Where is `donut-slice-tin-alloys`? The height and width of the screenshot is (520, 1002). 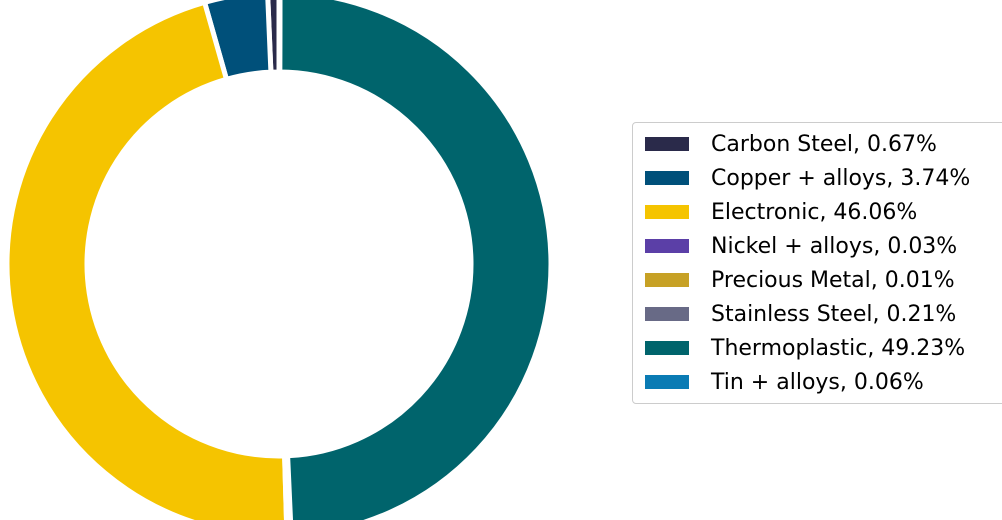
donut-slice-tin-alloys is located at coordinates (279, 37).